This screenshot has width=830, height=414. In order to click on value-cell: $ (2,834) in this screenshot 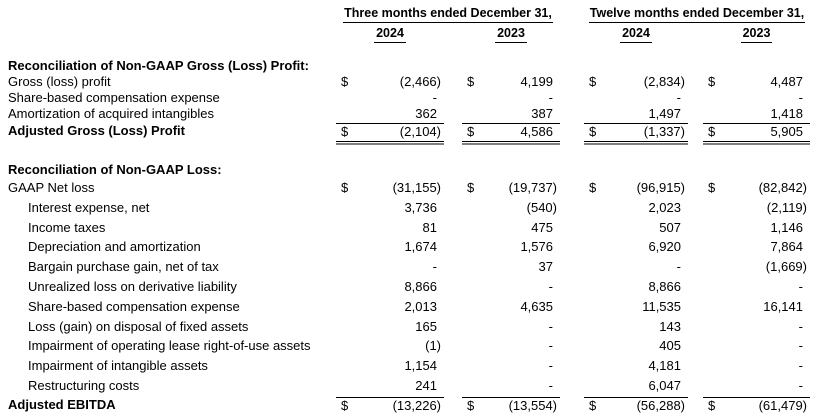, I will do `click(636, 82)`.